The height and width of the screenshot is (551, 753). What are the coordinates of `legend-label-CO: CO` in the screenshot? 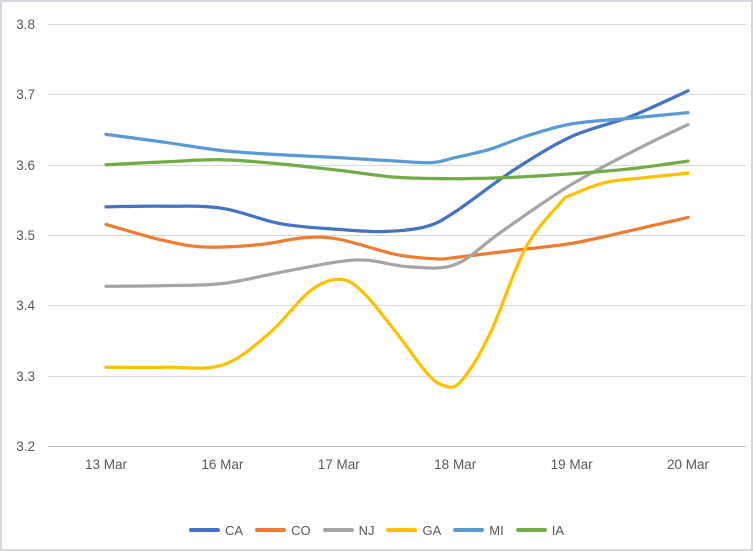 It's located at (301, 530).